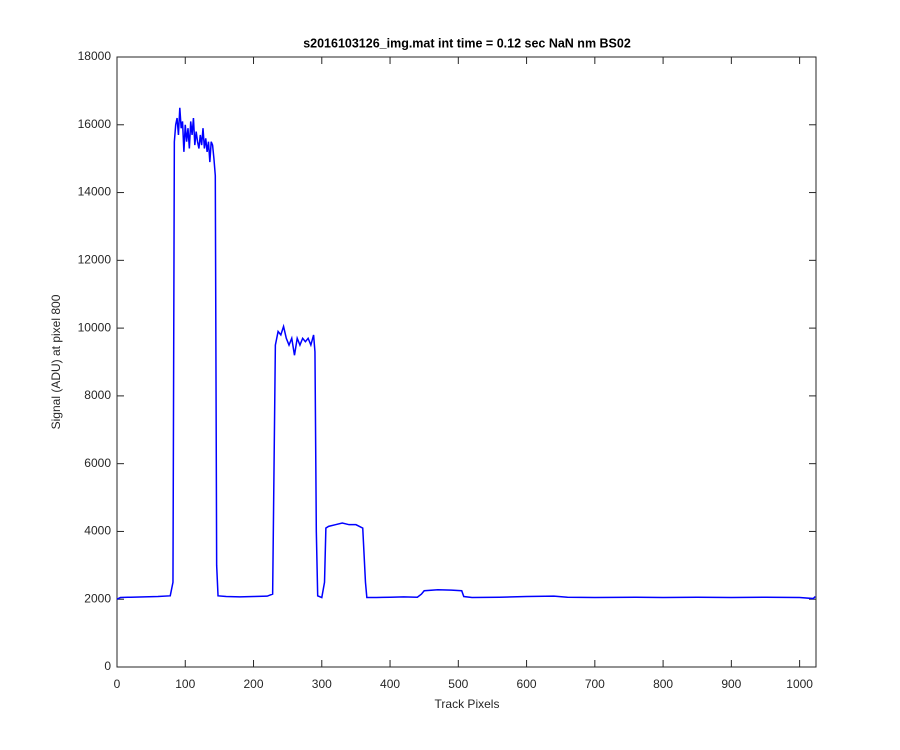 Image resolution: width=900 pixels, height=750 pixels. Describe the element at coordinates (663, 684) in the screenshot. I see `x-tick-label: 800` at that location.